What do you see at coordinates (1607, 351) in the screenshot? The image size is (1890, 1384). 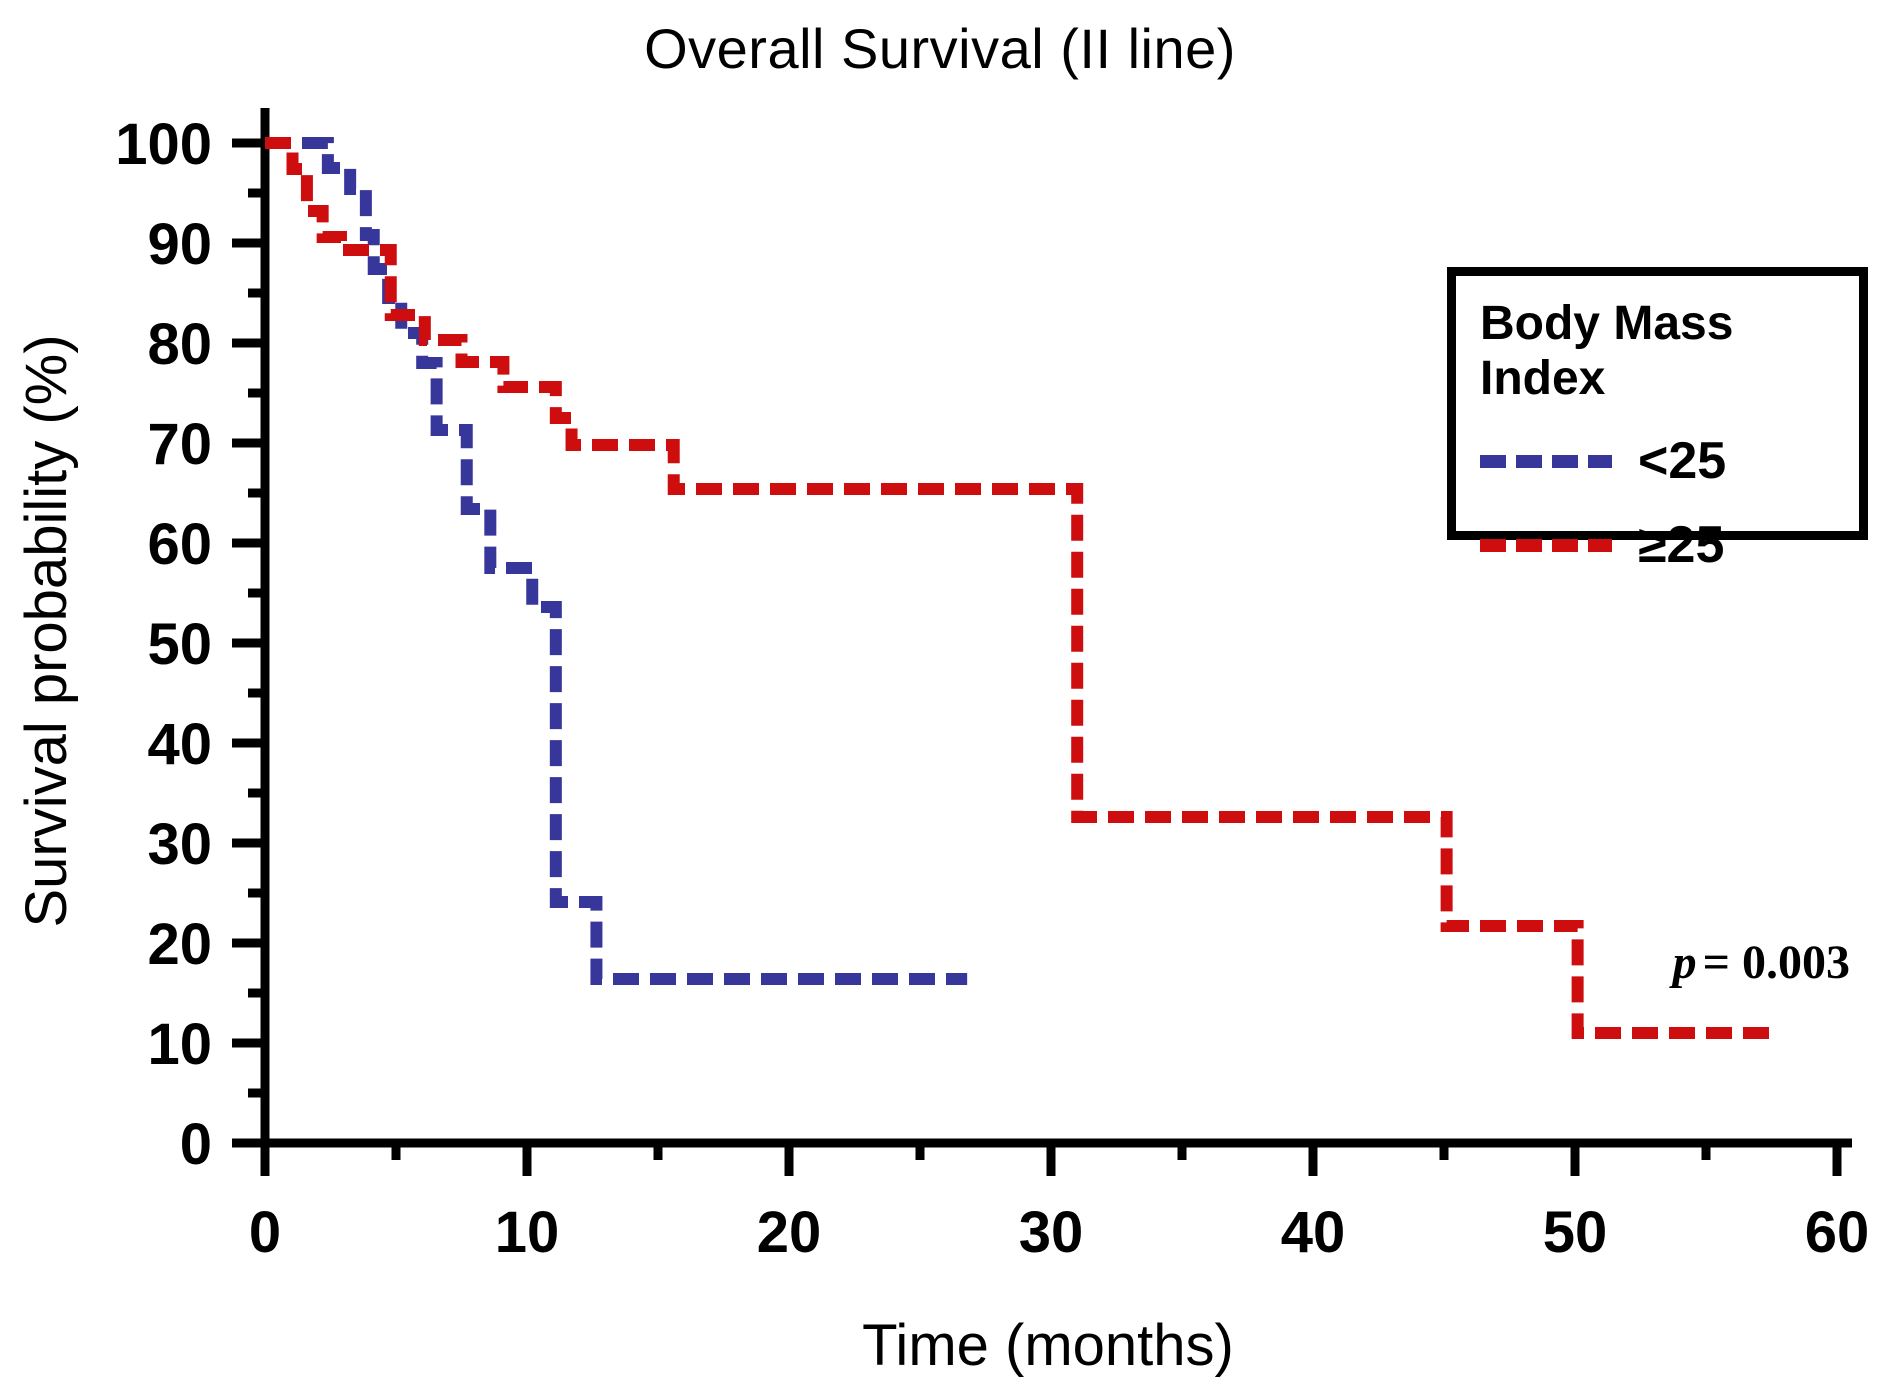 I see `legend-title: Body Mass Index` at bounding box center [1607, 351].